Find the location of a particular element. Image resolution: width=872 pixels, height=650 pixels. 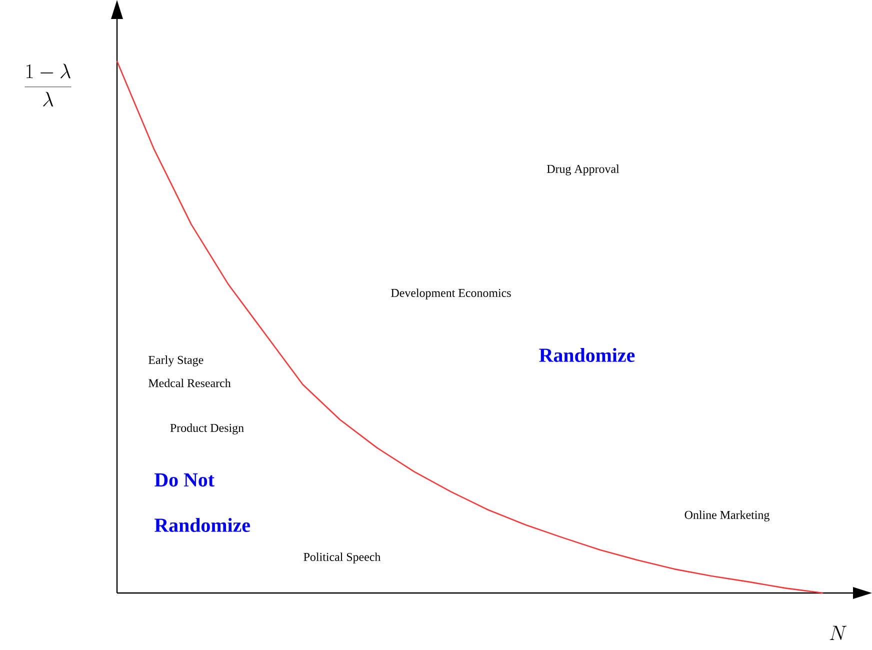

annotation: Political Speech is located at coordinates (342, 558).